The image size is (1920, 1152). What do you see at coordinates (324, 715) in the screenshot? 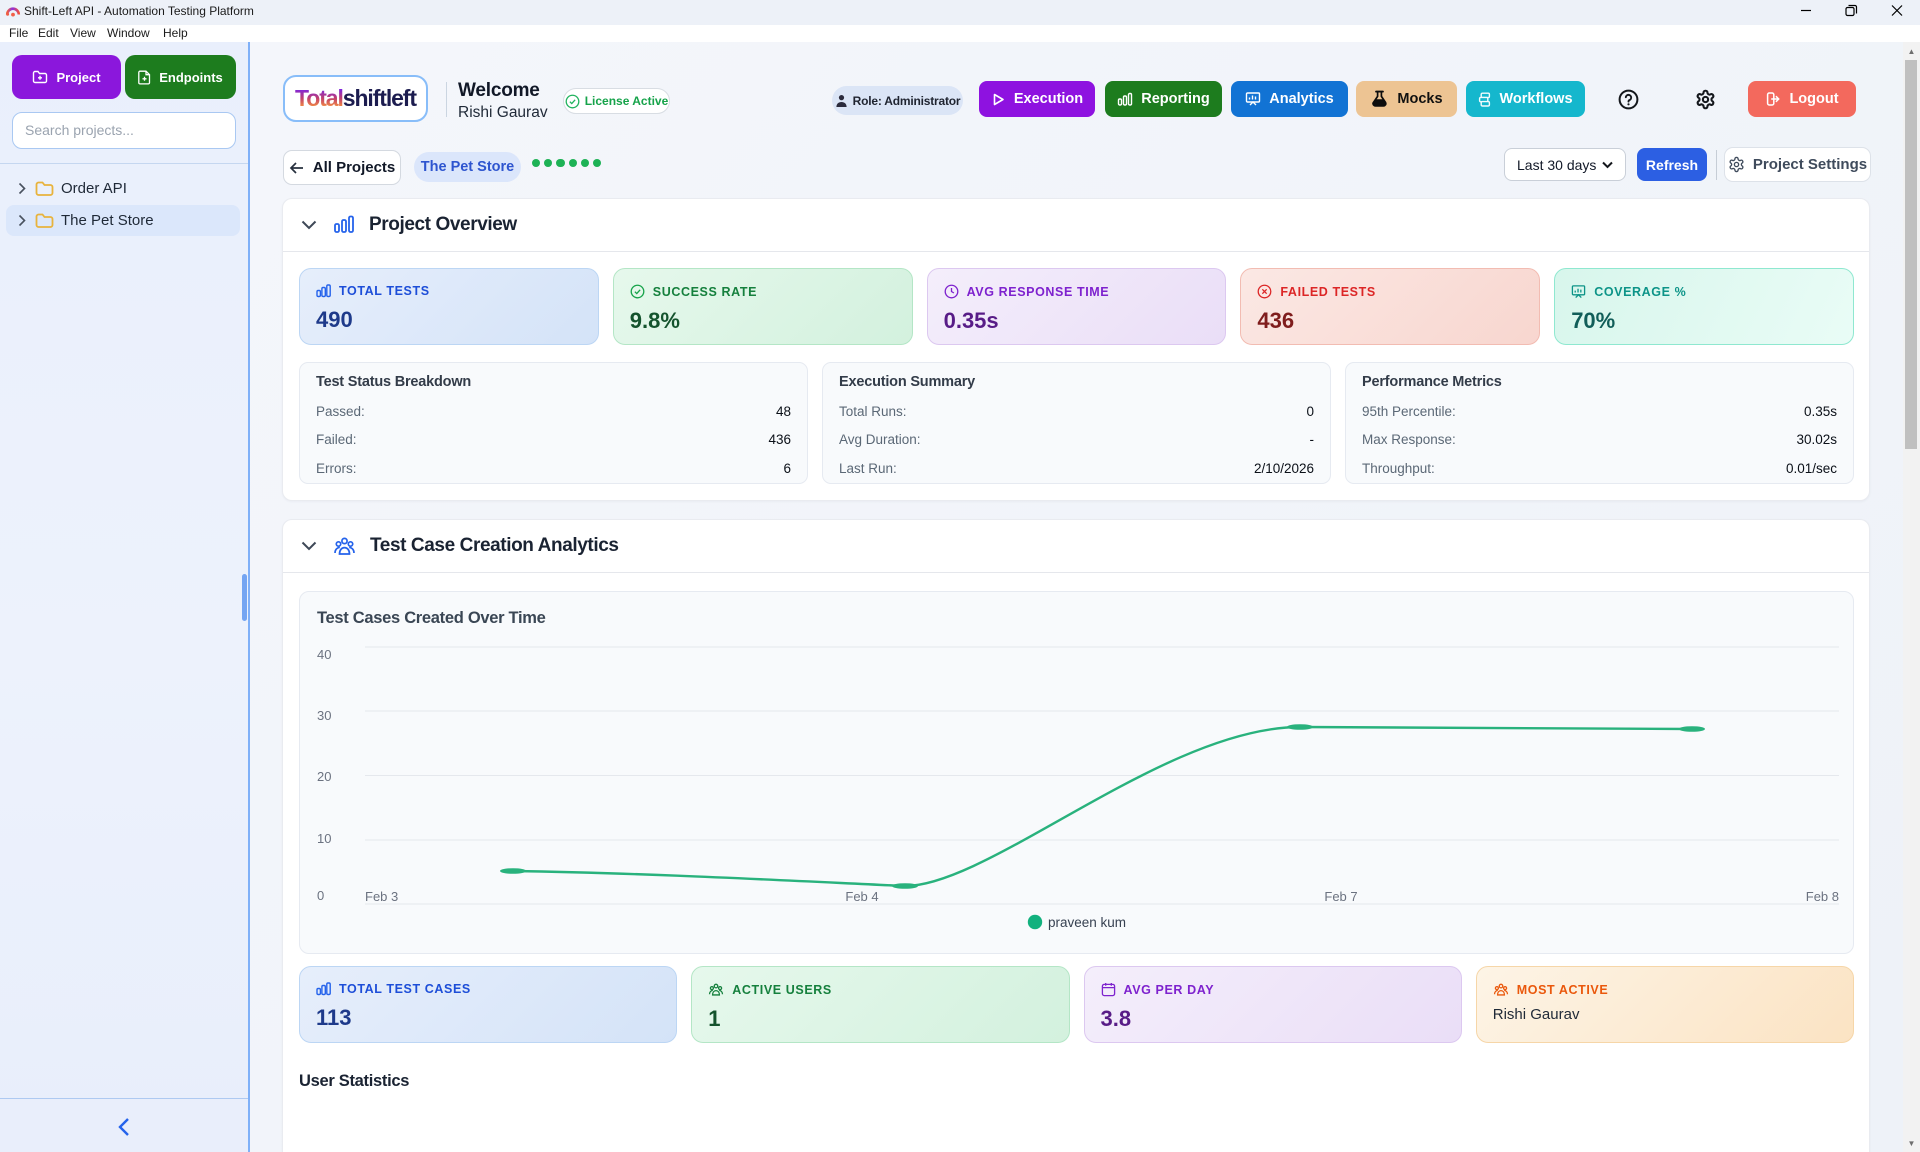
I see `svg-text: 30` at bounding box center [324, 715].